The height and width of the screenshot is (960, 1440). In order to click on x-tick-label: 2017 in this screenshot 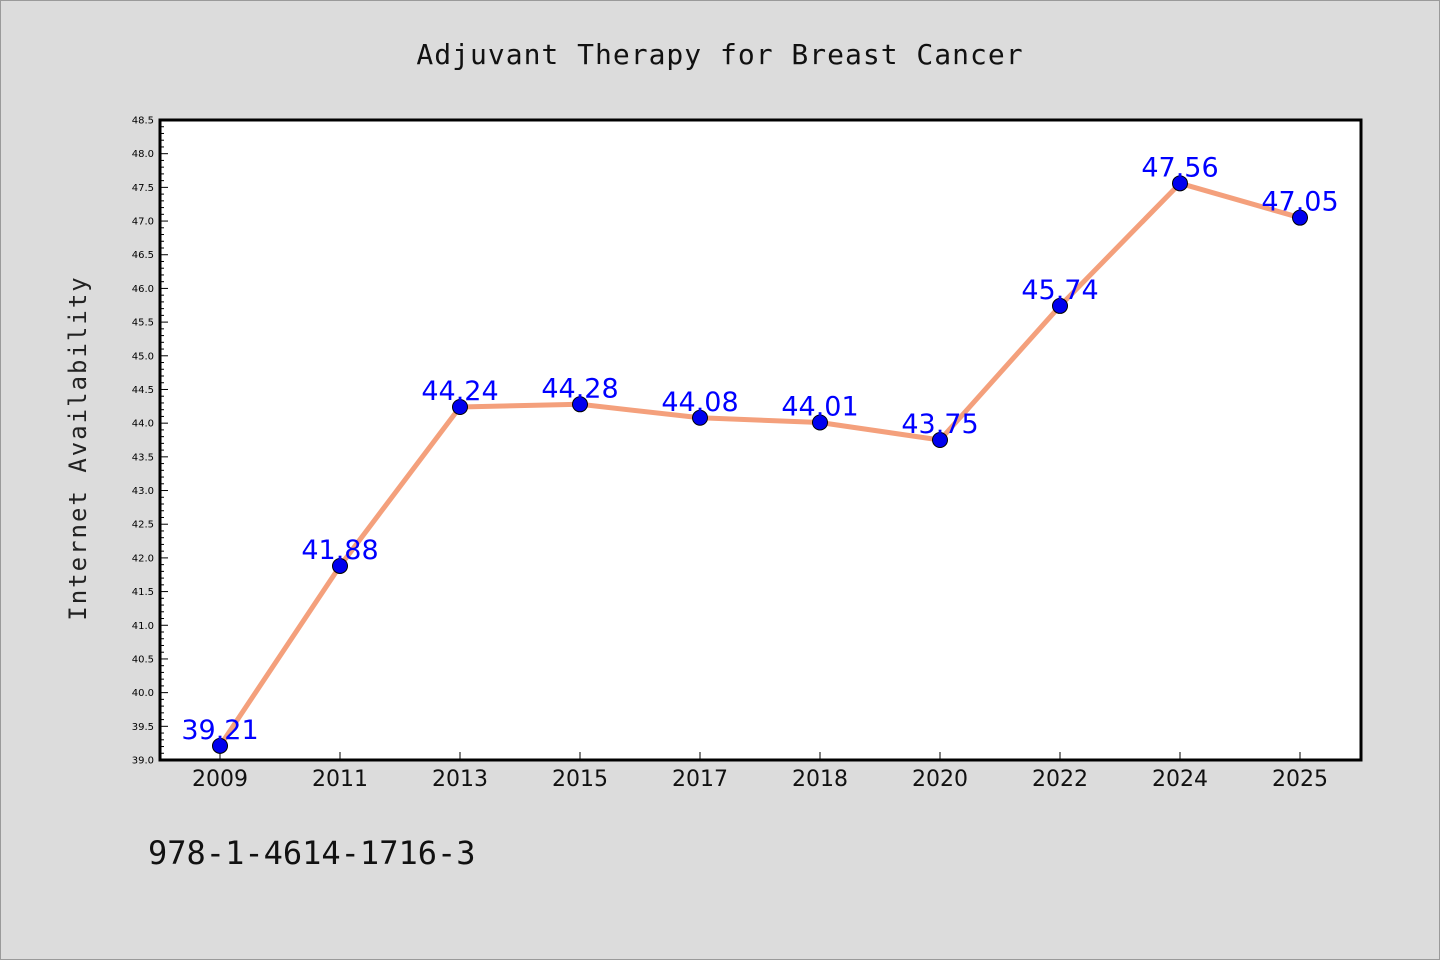, I will do `click(700, 779)`.